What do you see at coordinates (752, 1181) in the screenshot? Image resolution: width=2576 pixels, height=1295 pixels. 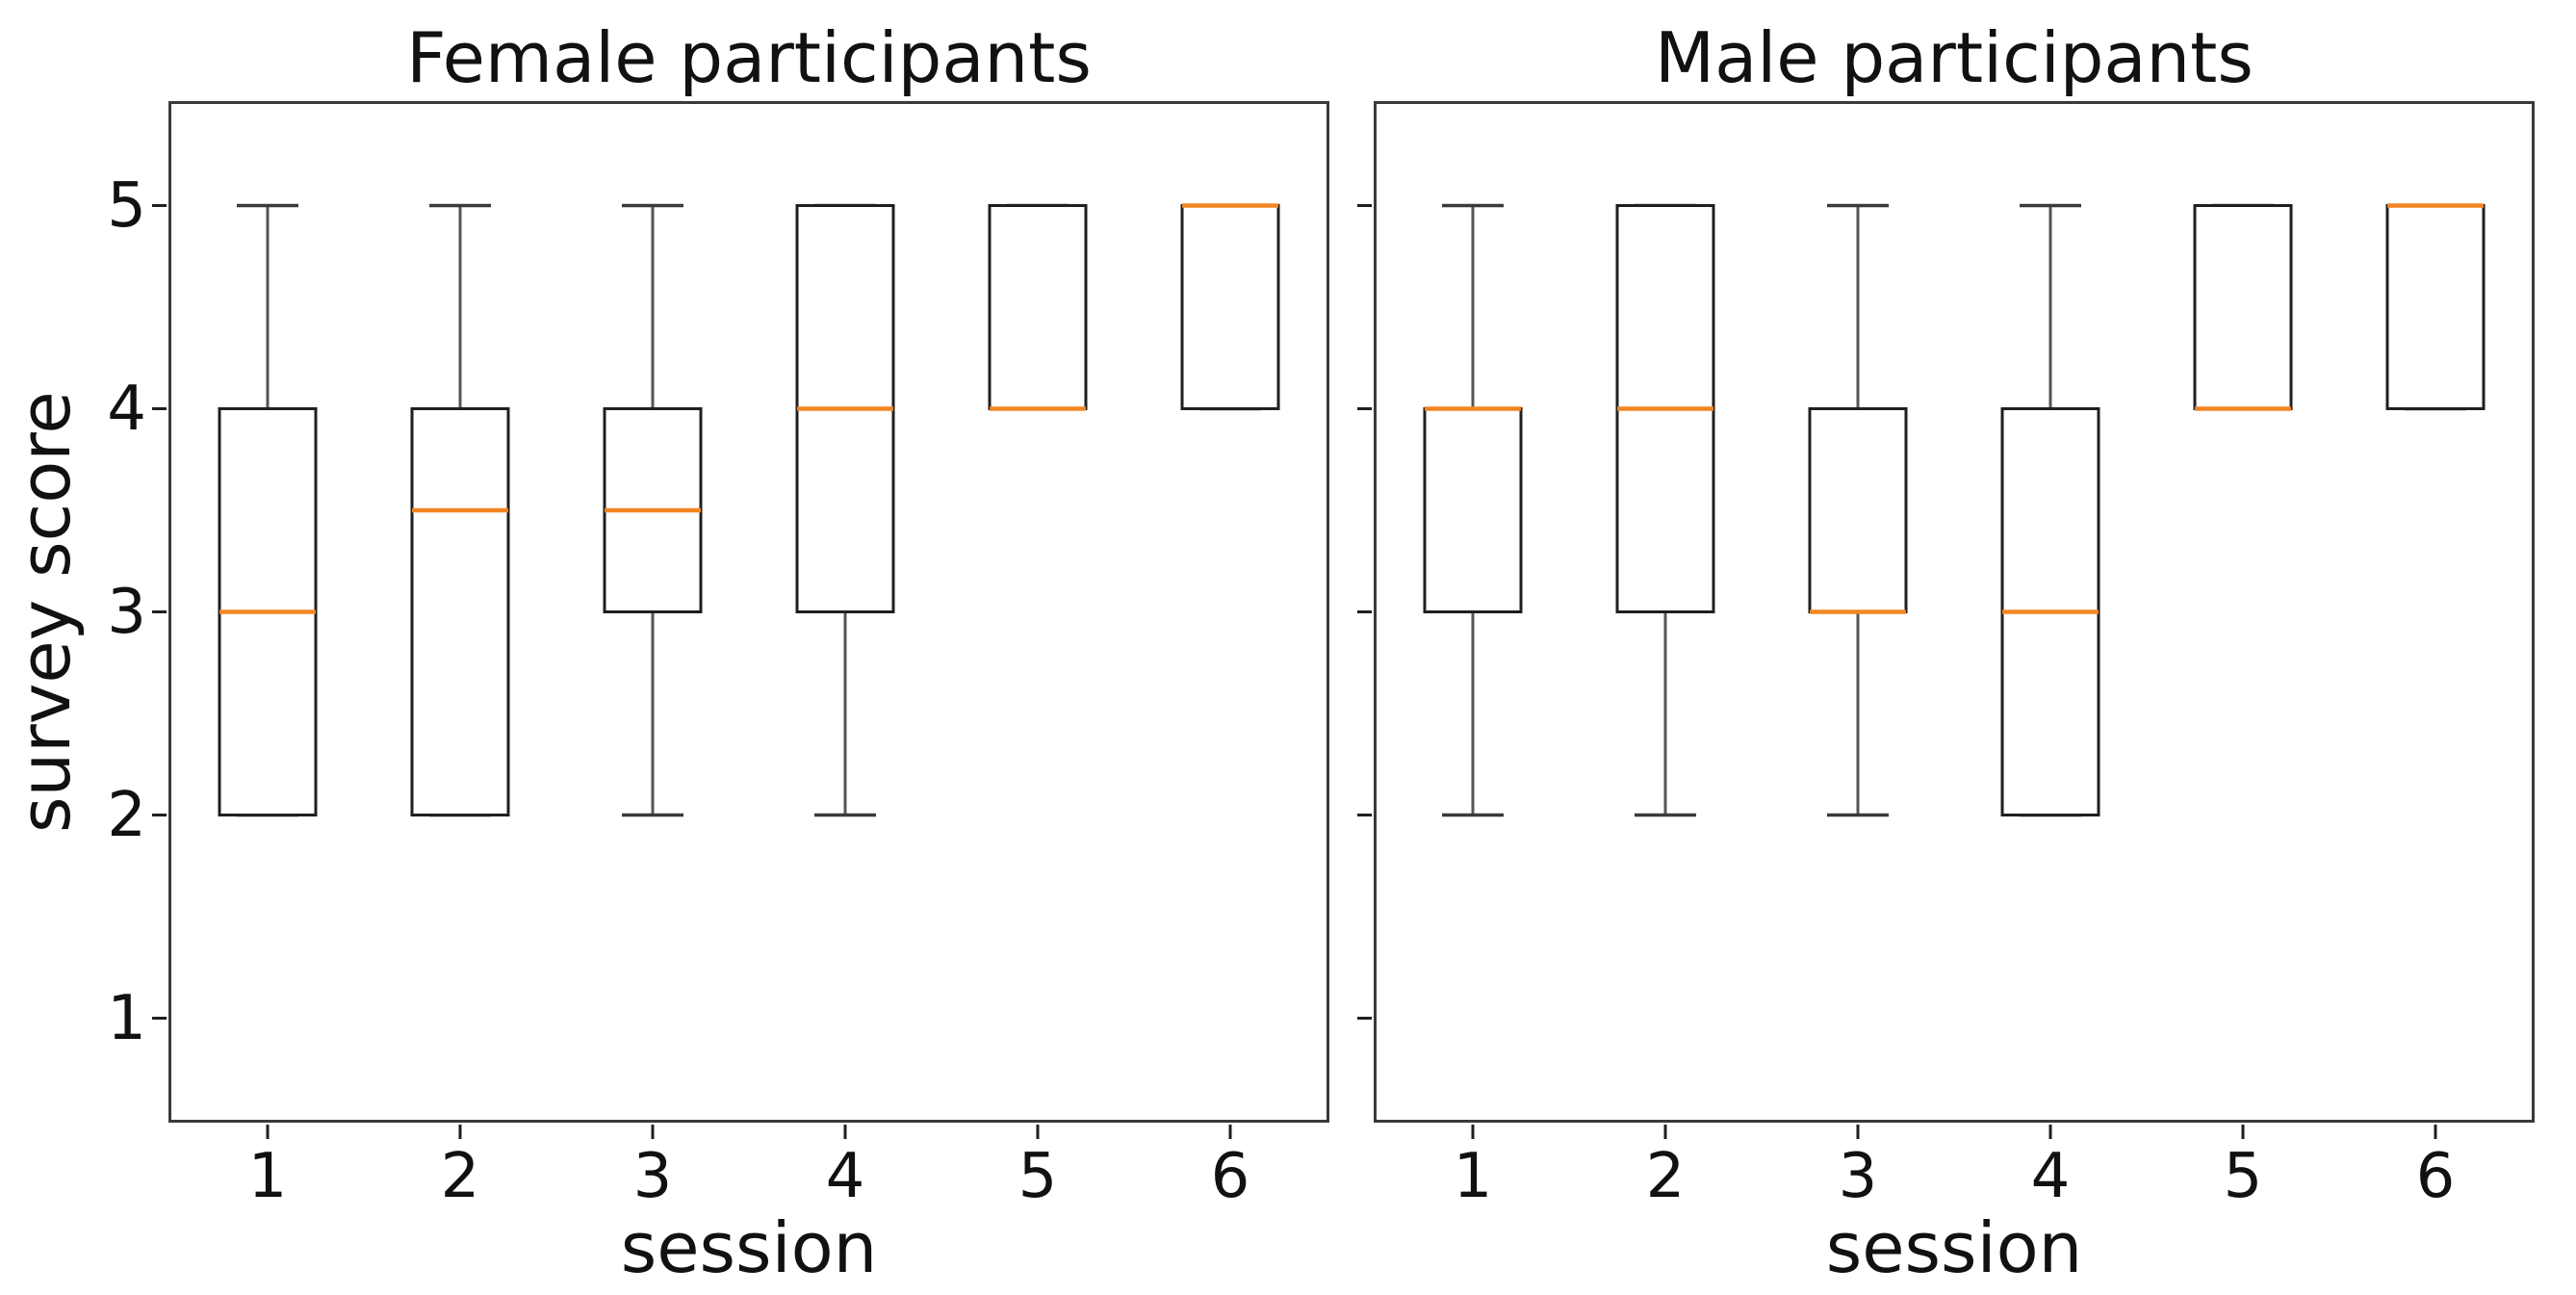 I see `left-x-tick-labels: 1 2 3 4 5 6` at bounding box center [752, 1181].